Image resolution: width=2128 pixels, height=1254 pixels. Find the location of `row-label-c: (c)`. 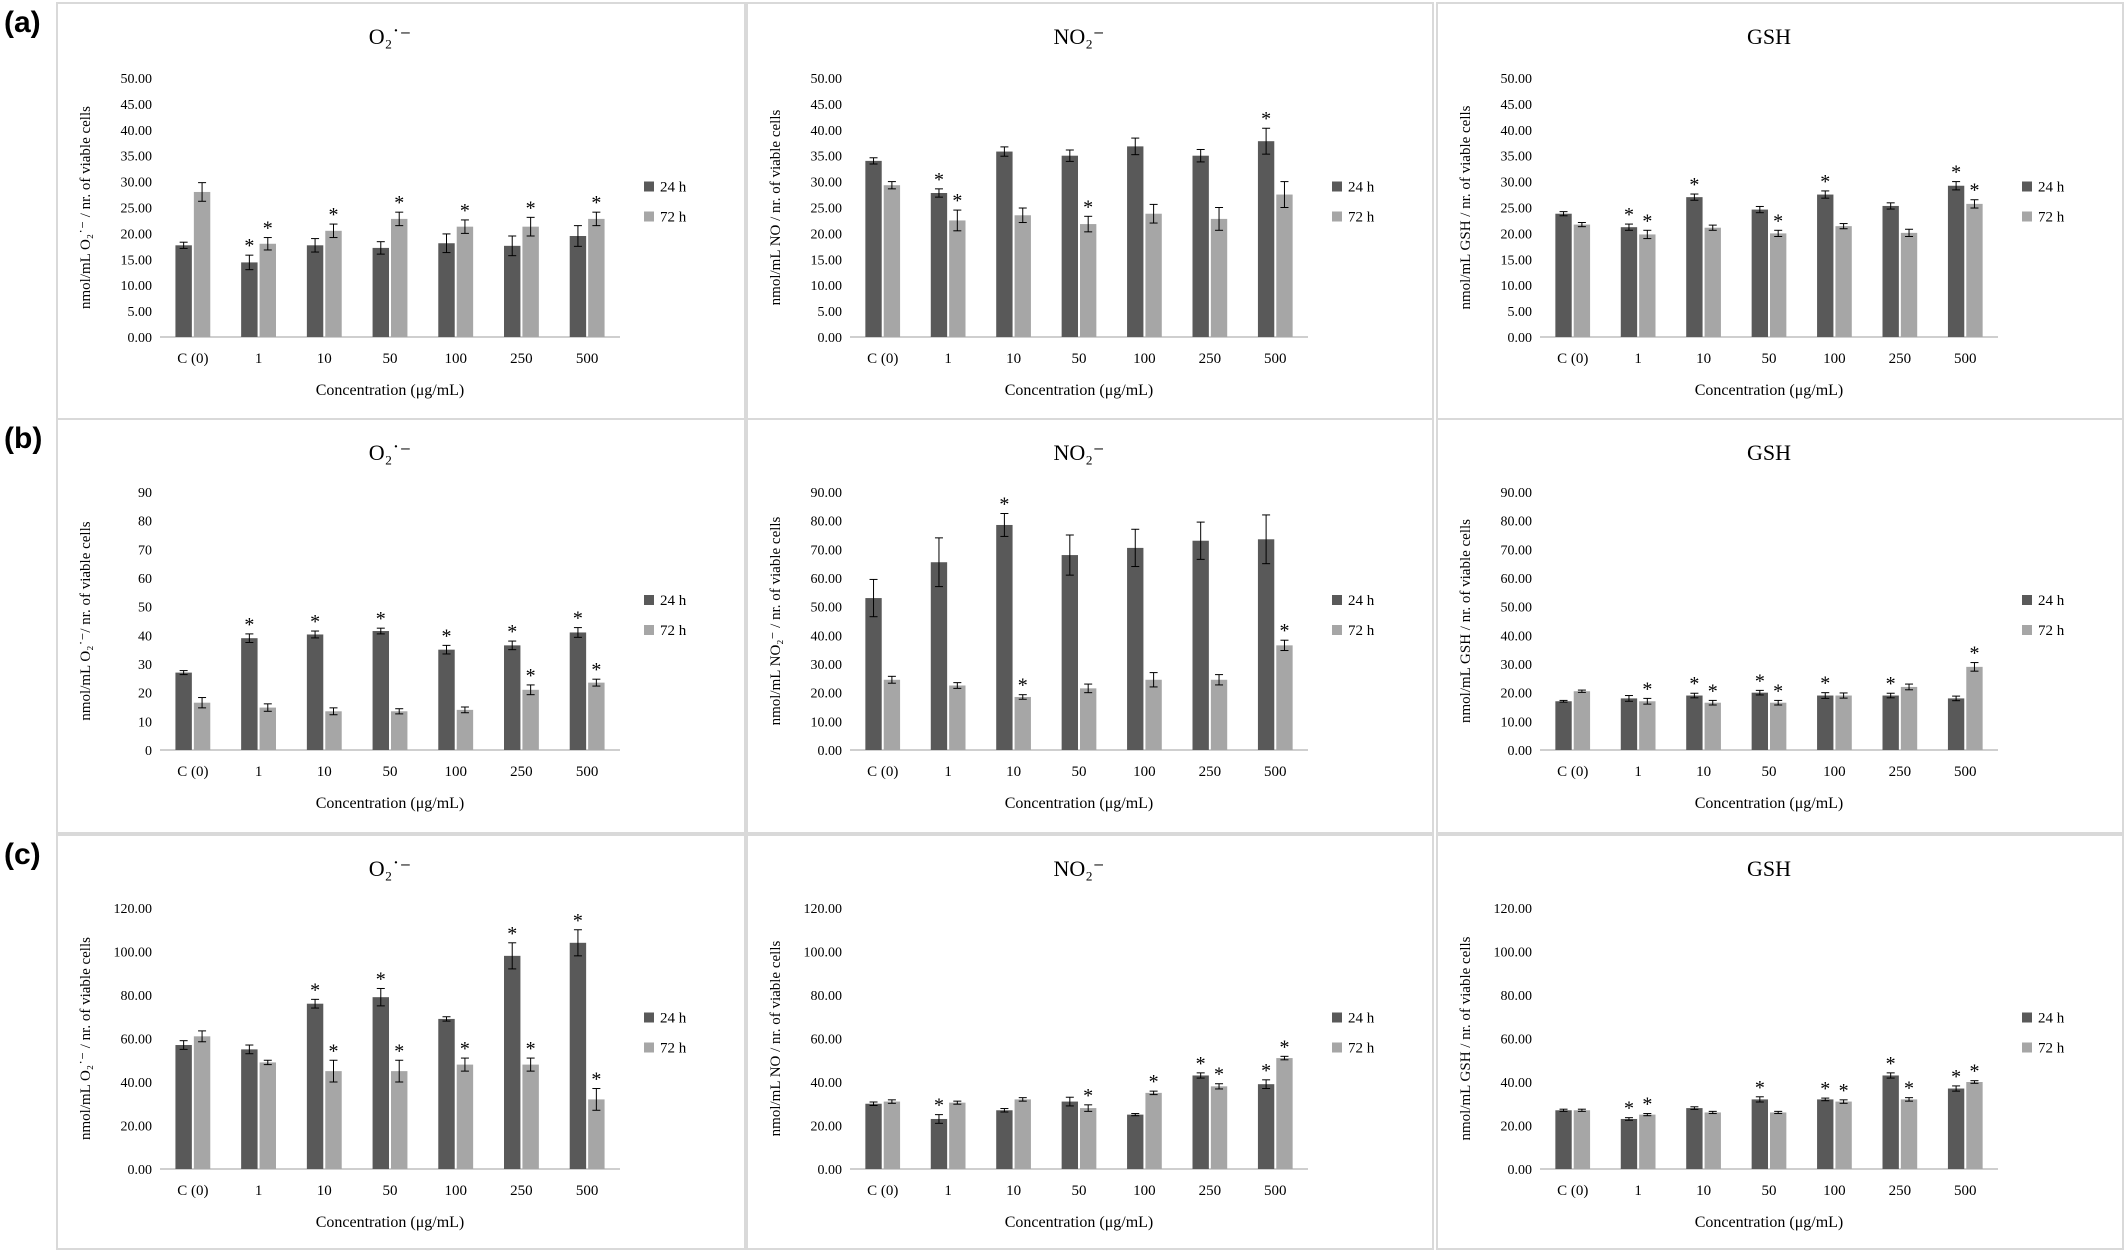

row-label-c: (c) is located at coordinates (22, 854).